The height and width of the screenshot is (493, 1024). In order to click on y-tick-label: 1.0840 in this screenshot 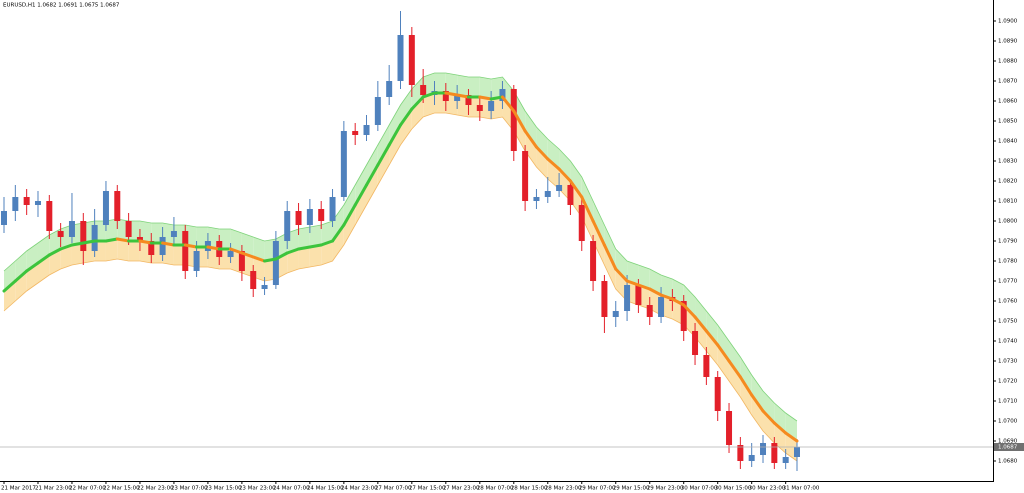, I will do `click(1008, 142)`.